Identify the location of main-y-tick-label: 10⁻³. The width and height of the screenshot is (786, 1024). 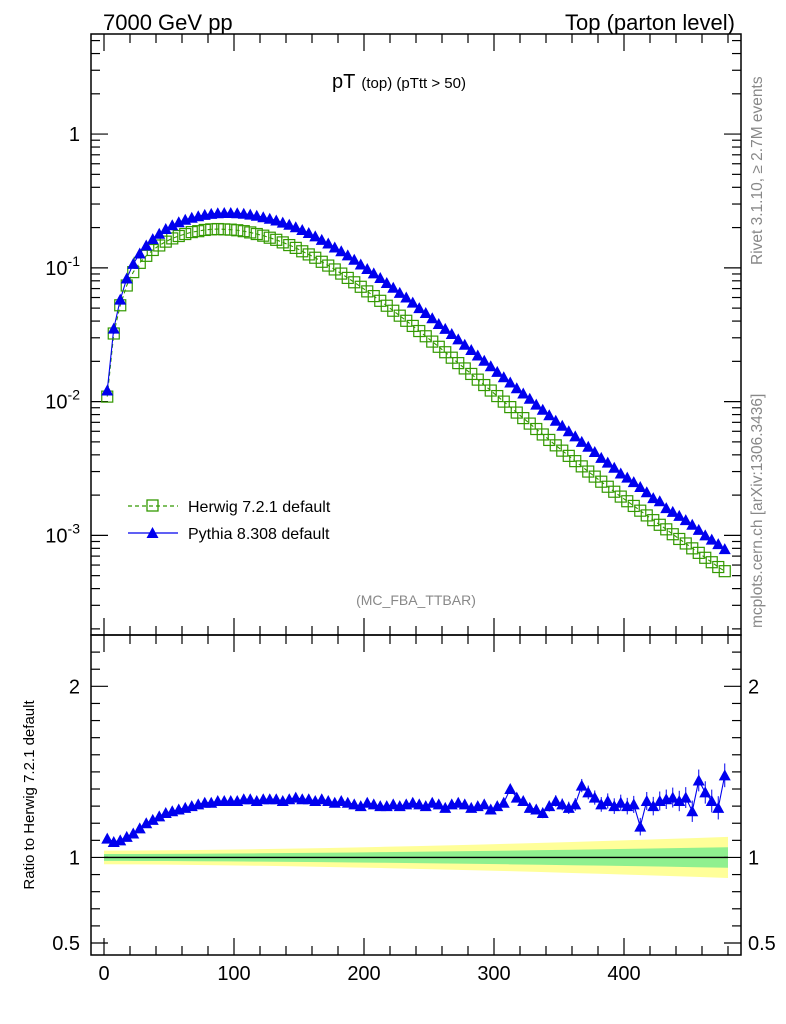
(62, 533).